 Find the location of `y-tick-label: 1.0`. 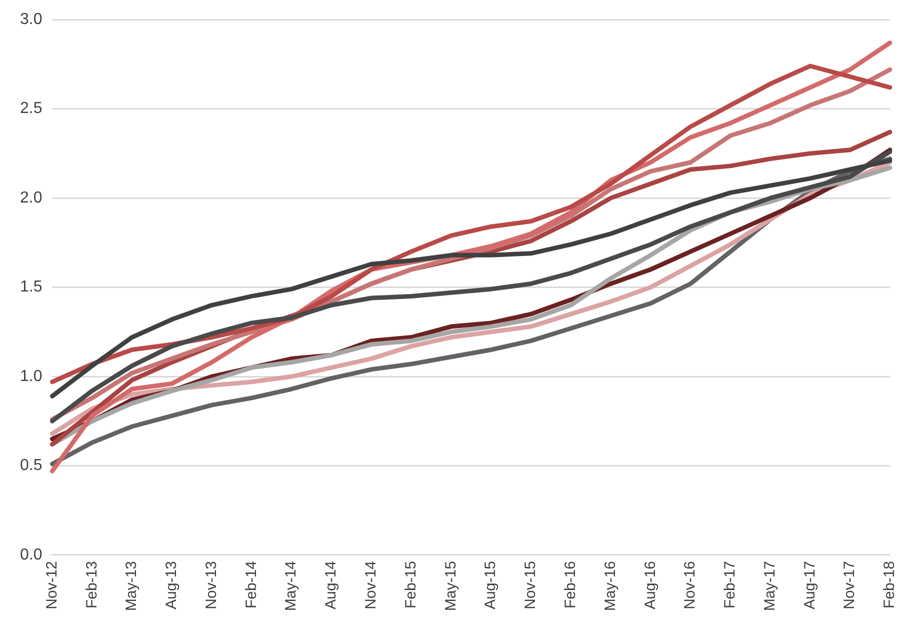

y-tick-label: 1.0 is located at coordinates (31, 376).